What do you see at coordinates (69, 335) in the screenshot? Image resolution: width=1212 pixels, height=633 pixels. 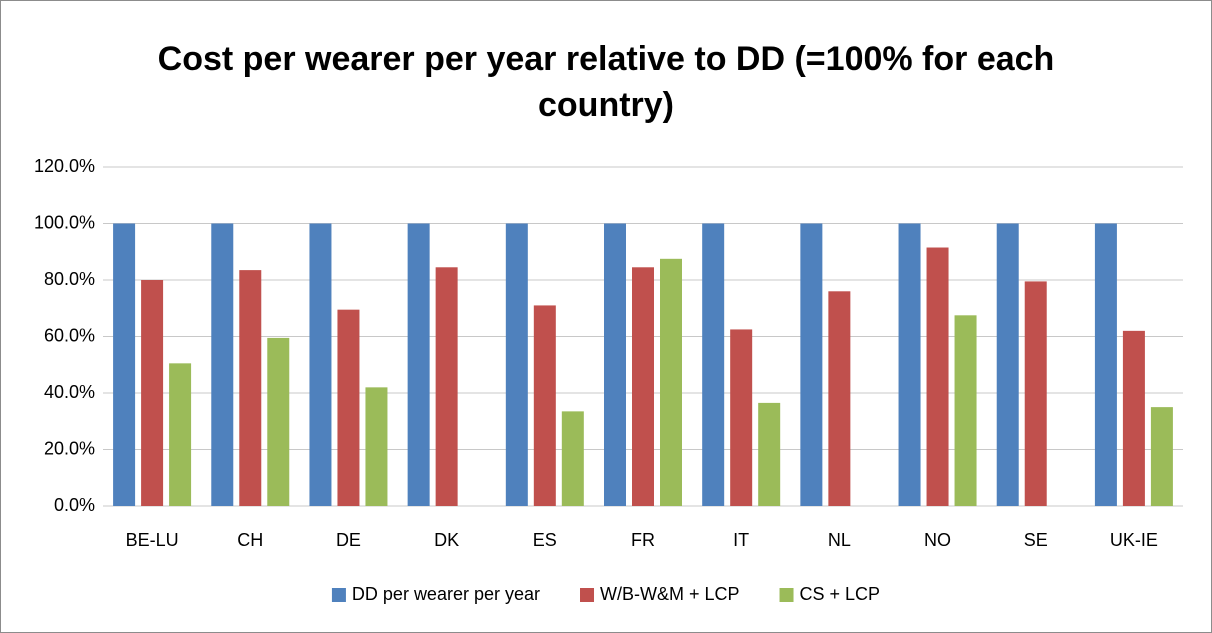 I see `y-tick-label: 60.0%` at bounding box center [69, 335].